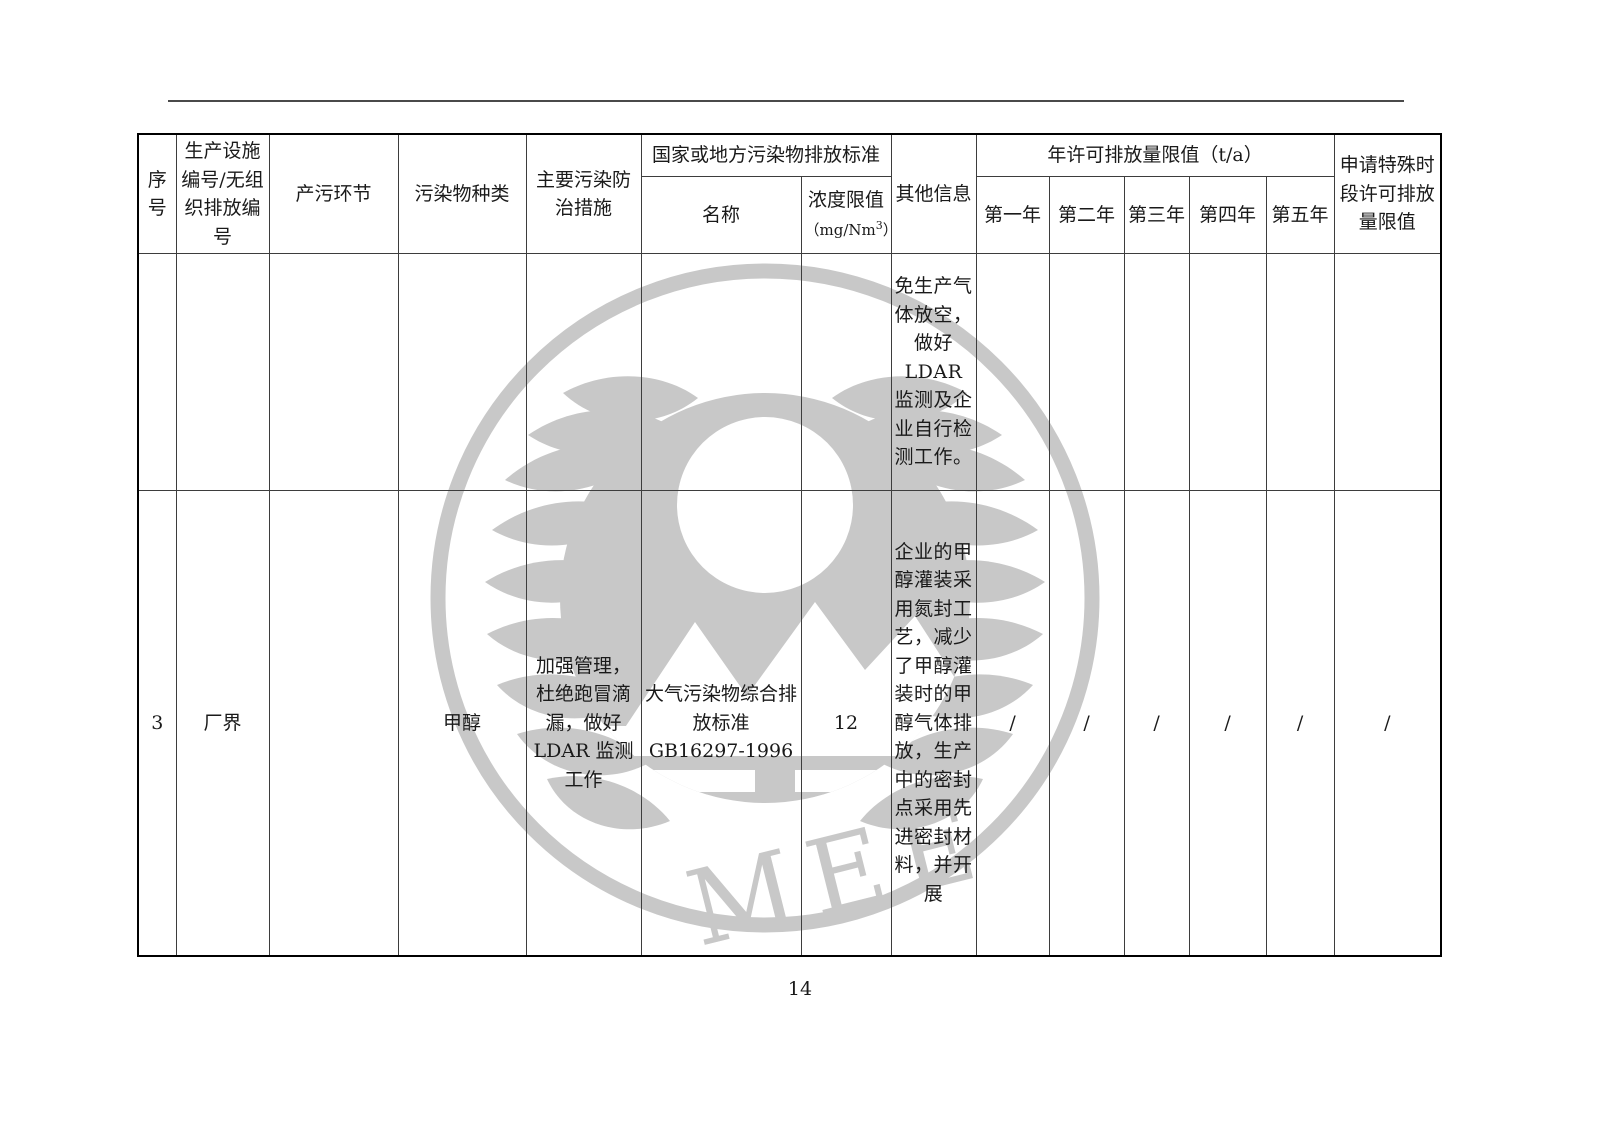  Describe the element at coordinates (1155, 155) in the screenshot. I see `header-annual-group: 年许可排放量限值（t/a）` at that location.